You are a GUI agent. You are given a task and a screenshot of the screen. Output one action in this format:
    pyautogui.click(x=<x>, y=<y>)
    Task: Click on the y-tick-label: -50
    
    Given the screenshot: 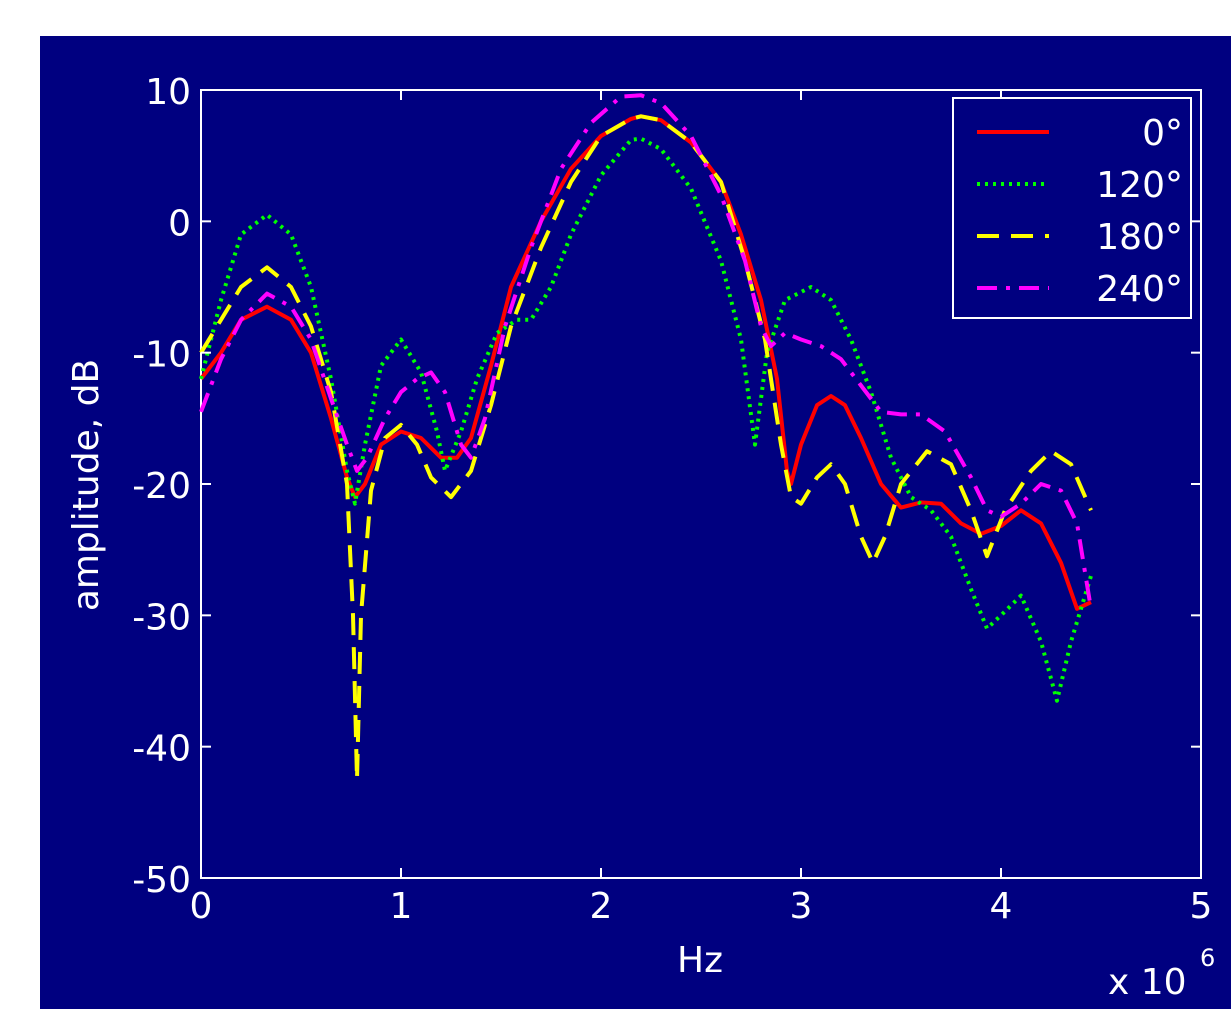 What is the action you would take?
    pyautogui.click(x=161, y=880)
    